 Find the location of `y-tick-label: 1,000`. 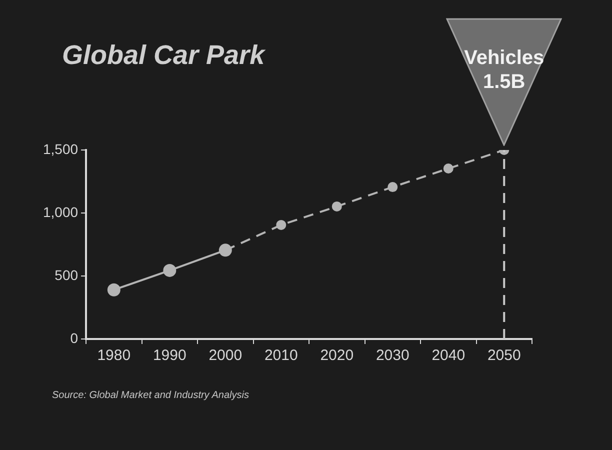

y-tick-label: 1,000 is located at coordinates (60, 212).